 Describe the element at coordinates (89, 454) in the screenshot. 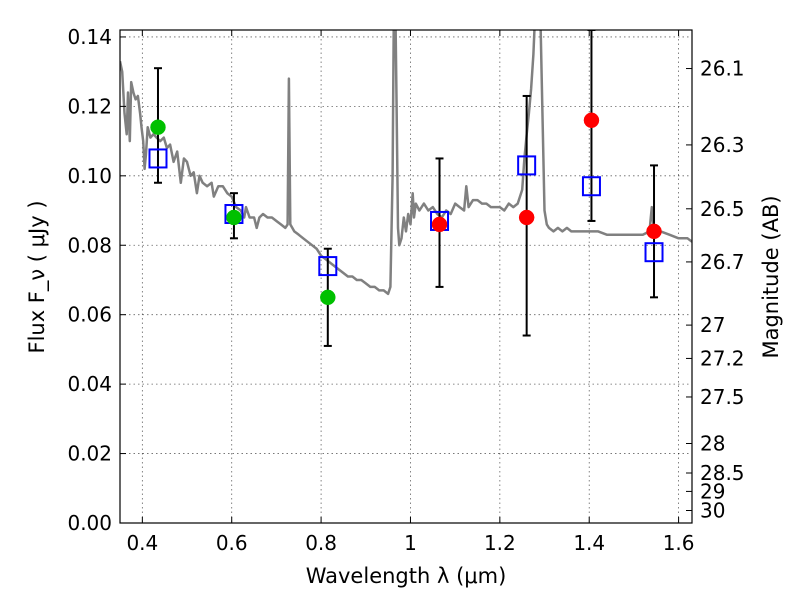

I see `y-tick-label: 0.02` at that location.